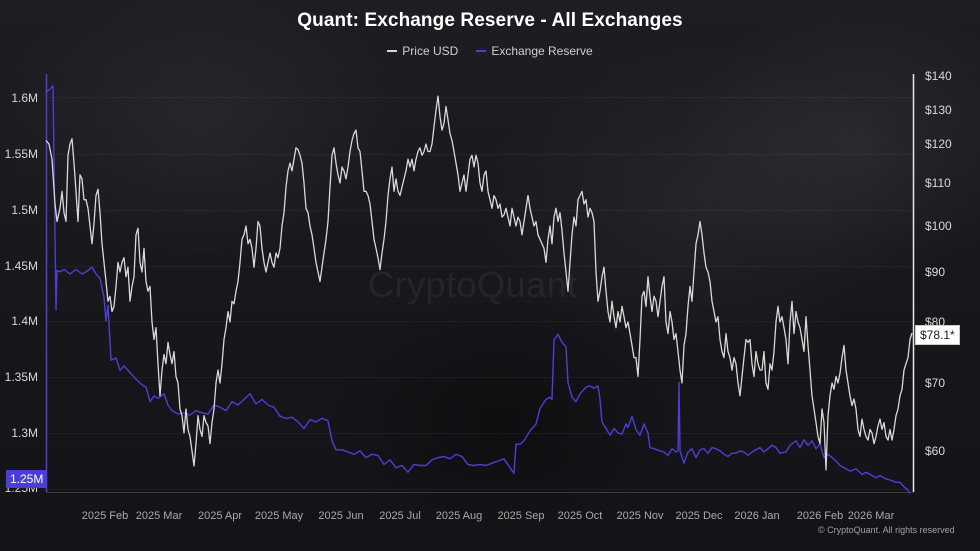 This screenshot has width=980, height=551. Describe the element at coordinates (24, 210) in the screenshot. I see `left-axis-tick: 1.5M` at that location.